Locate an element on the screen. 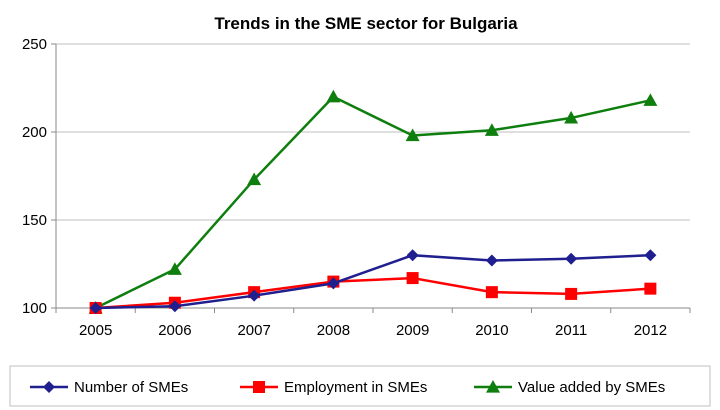 The width and height of the screenshot is (720, 410). x-tick-label: 2005 is located at coordinates (95, 330).